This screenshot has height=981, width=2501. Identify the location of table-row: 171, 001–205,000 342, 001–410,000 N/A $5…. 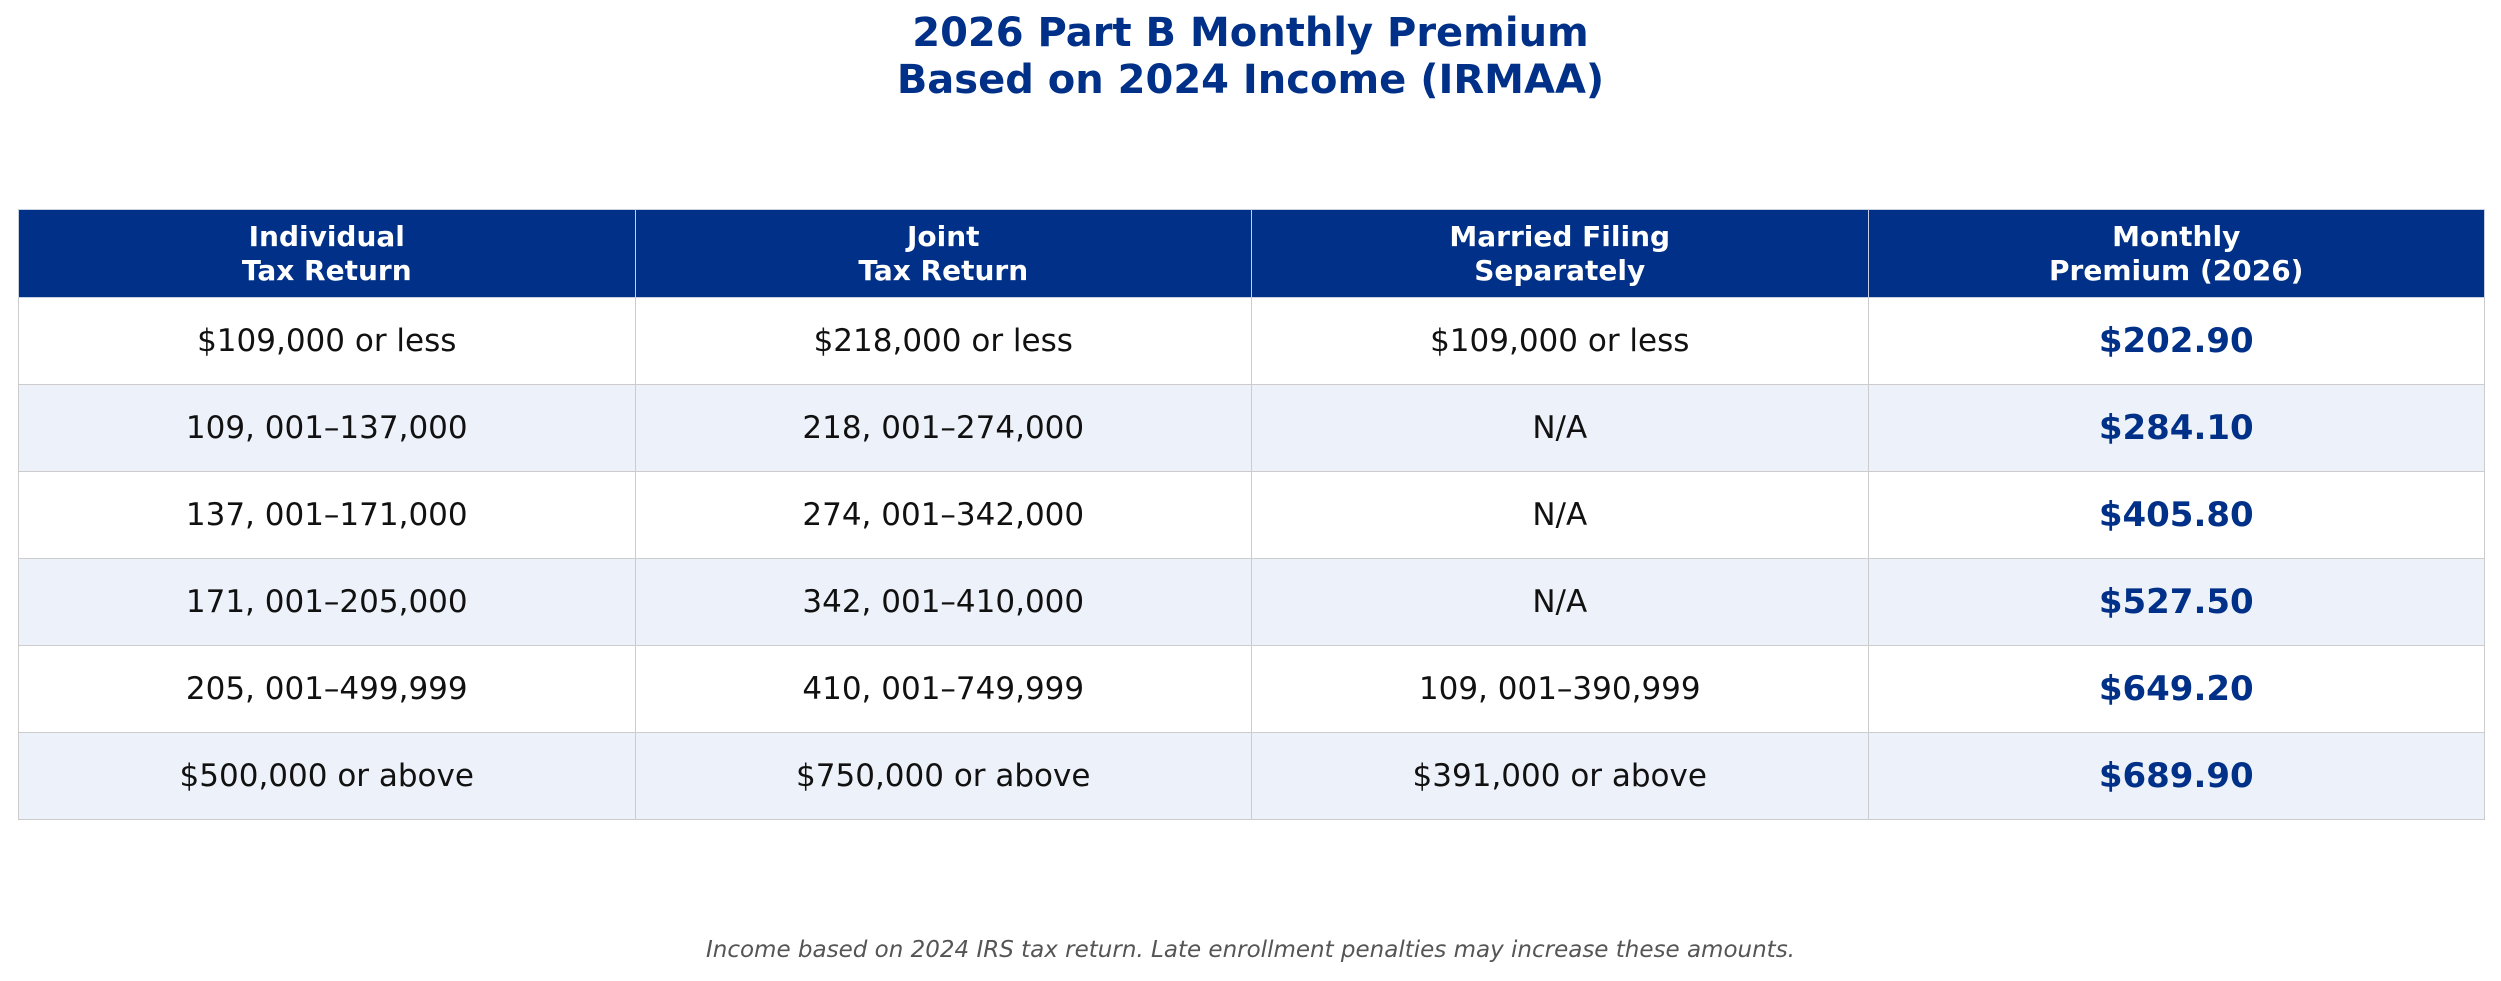
(1251, 602).